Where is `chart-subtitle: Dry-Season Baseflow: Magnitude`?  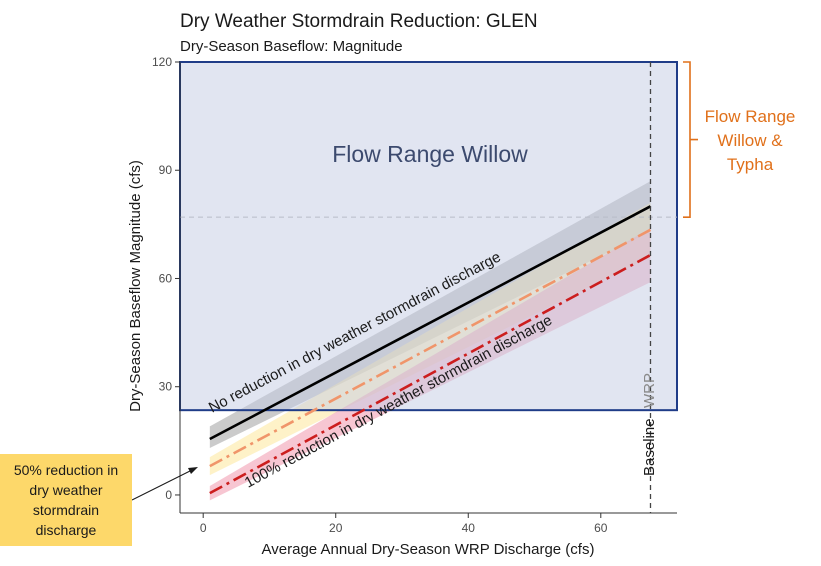
chart-subtitle: Dry-Season Baseflow: Magnitude is located at coordinates (291, 46).